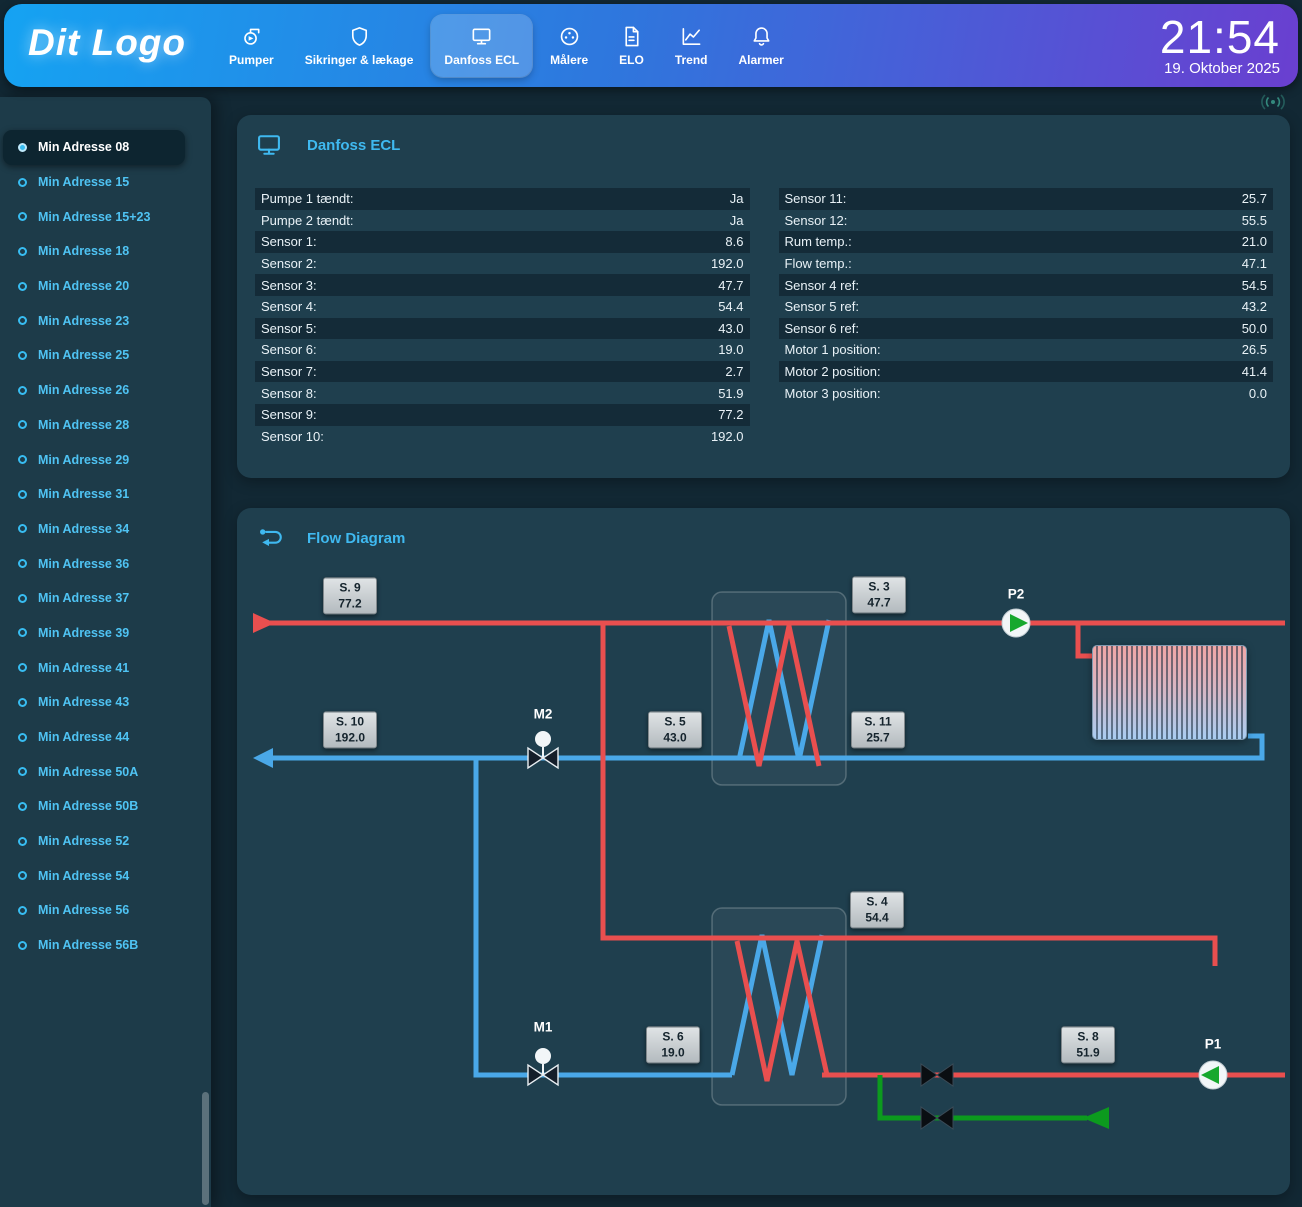 The image size is (1302, 1207). I want to click on clock: 21:54, so click(1219, 36).